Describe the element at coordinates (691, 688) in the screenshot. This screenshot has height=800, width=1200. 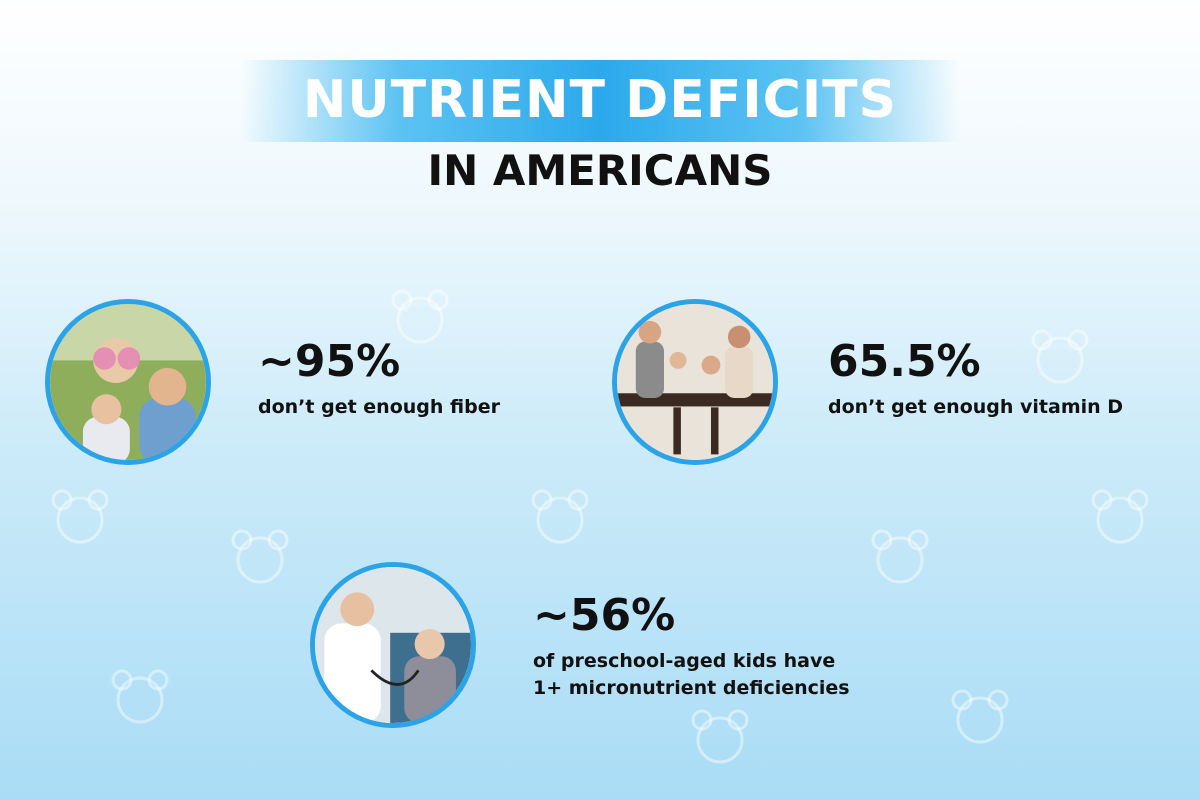
I see `description-line: 1+ micronutrient deficiencies` at that location.